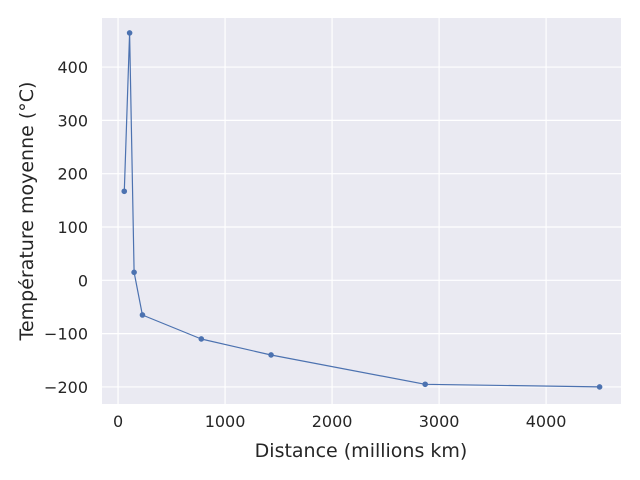  What do you see at coordinates (72, 67) in the screenshot?
I see `y-tick-label: 400` at bounding box center [72, 67].